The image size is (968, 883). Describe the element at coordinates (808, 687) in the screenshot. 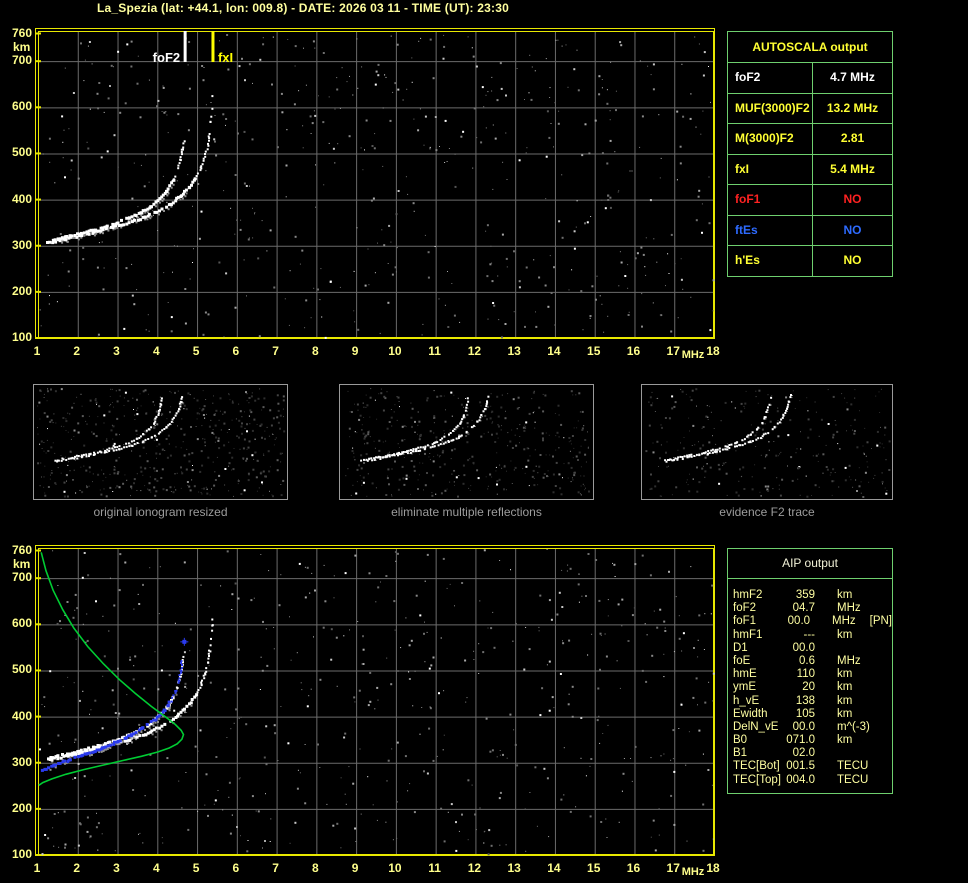

I see `aip-row-value: 20` at that location.